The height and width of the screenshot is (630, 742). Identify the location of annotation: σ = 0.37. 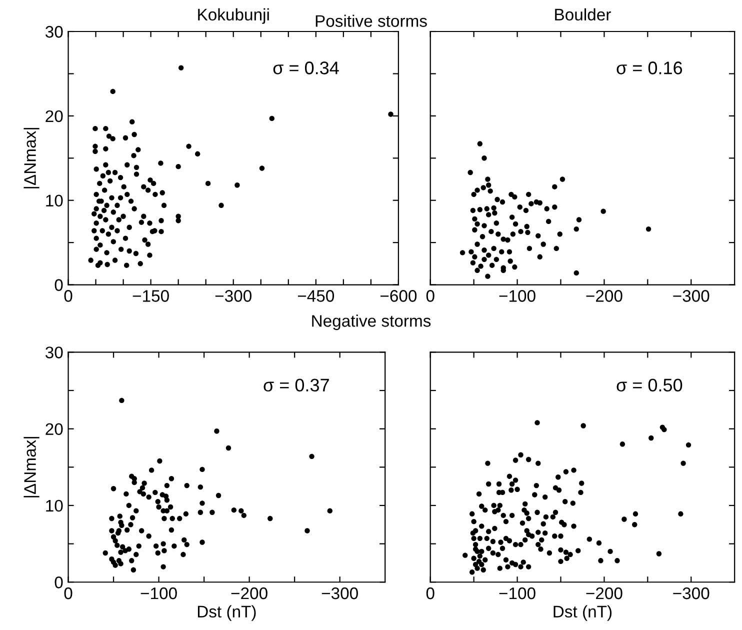
(296, 385).